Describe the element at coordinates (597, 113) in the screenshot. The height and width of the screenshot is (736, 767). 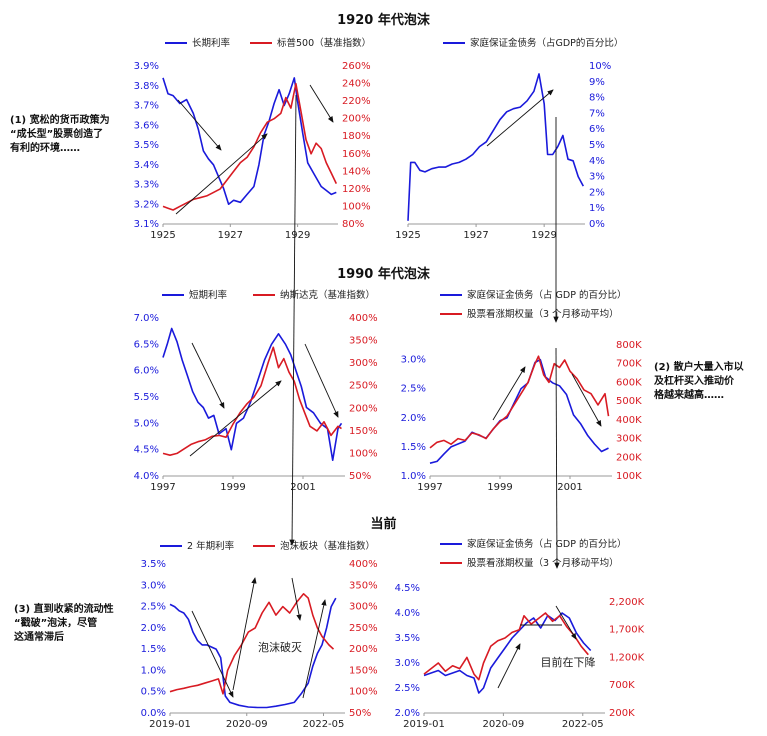
I see `right-tick-label: 7%` at that location.